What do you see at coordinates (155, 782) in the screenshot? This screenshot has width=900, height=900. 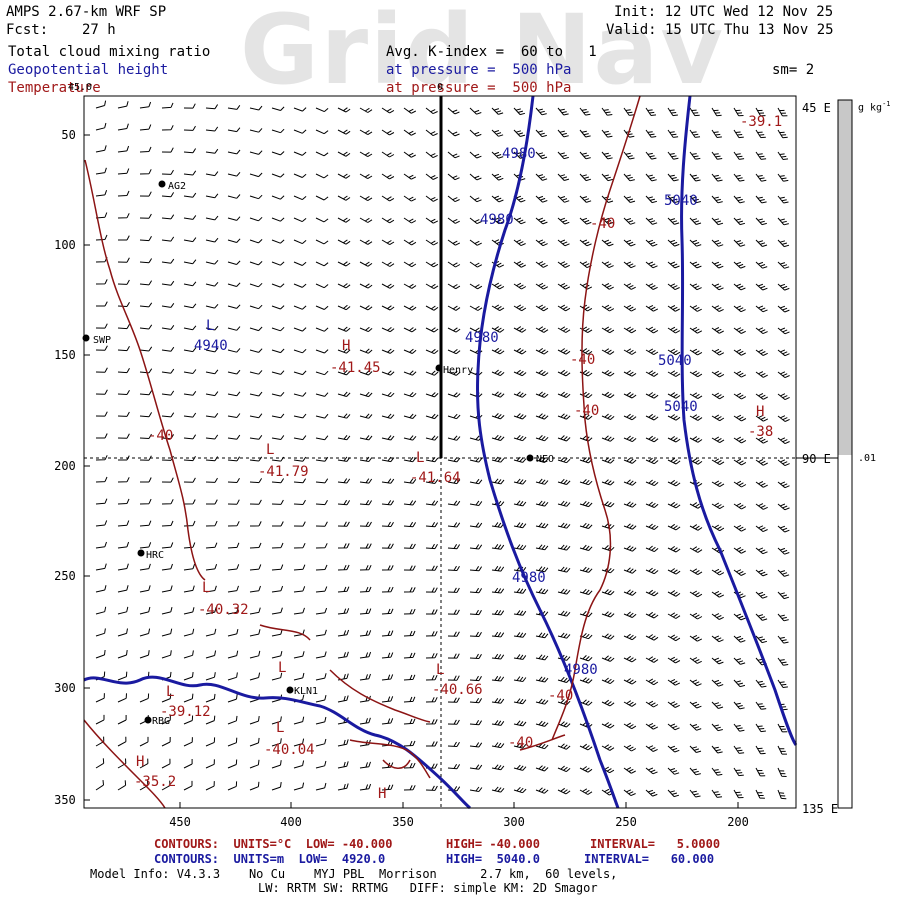 I see `temp-label: -35.2` at bounding box center [155, 782].